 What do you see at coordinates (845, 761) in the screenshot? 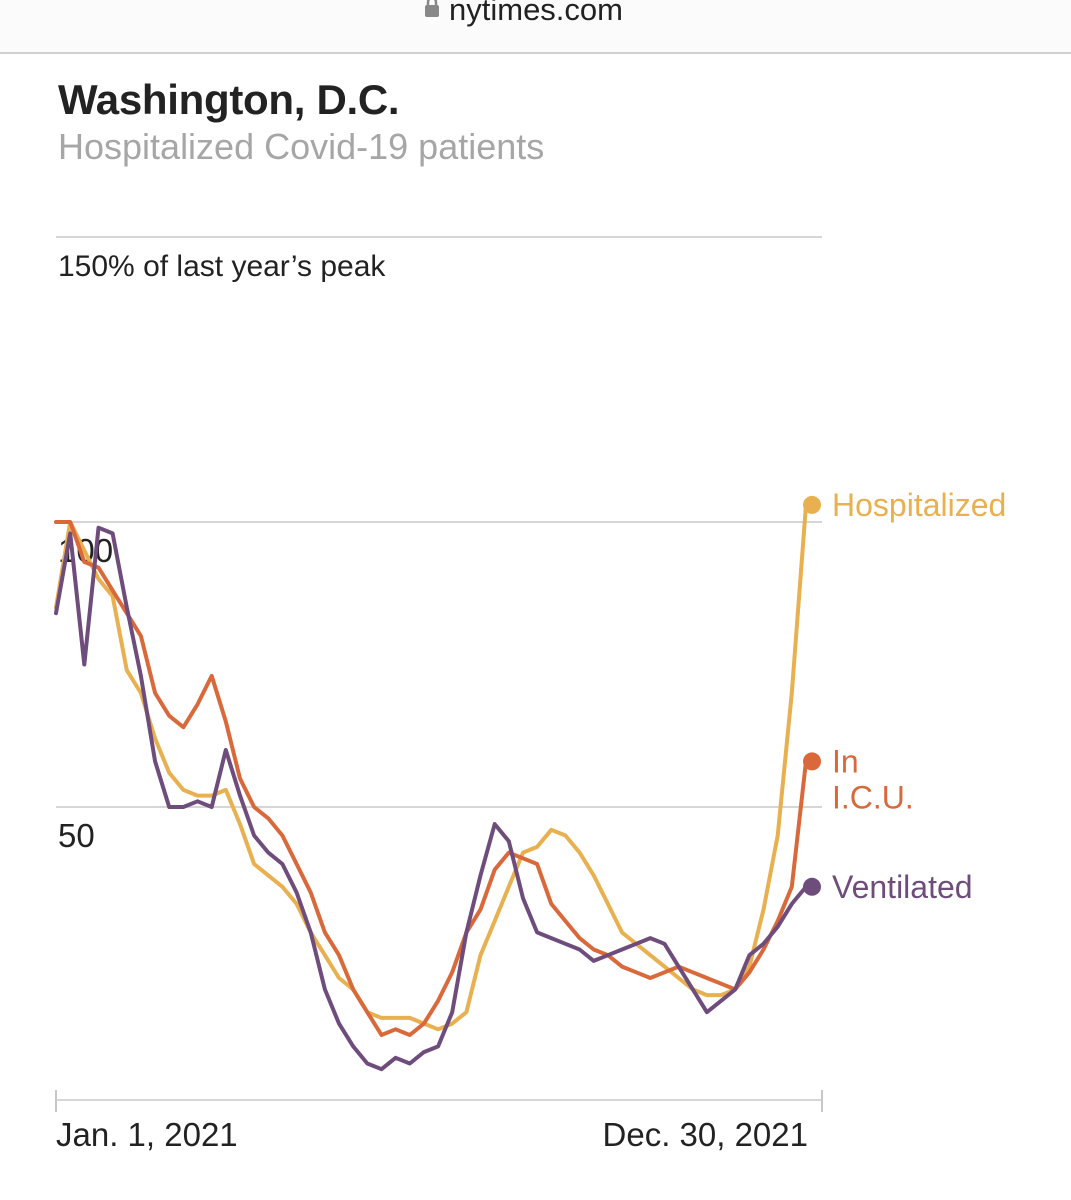
I see `series-label-in-i-c-u: In` at bounding box center [845, 761].